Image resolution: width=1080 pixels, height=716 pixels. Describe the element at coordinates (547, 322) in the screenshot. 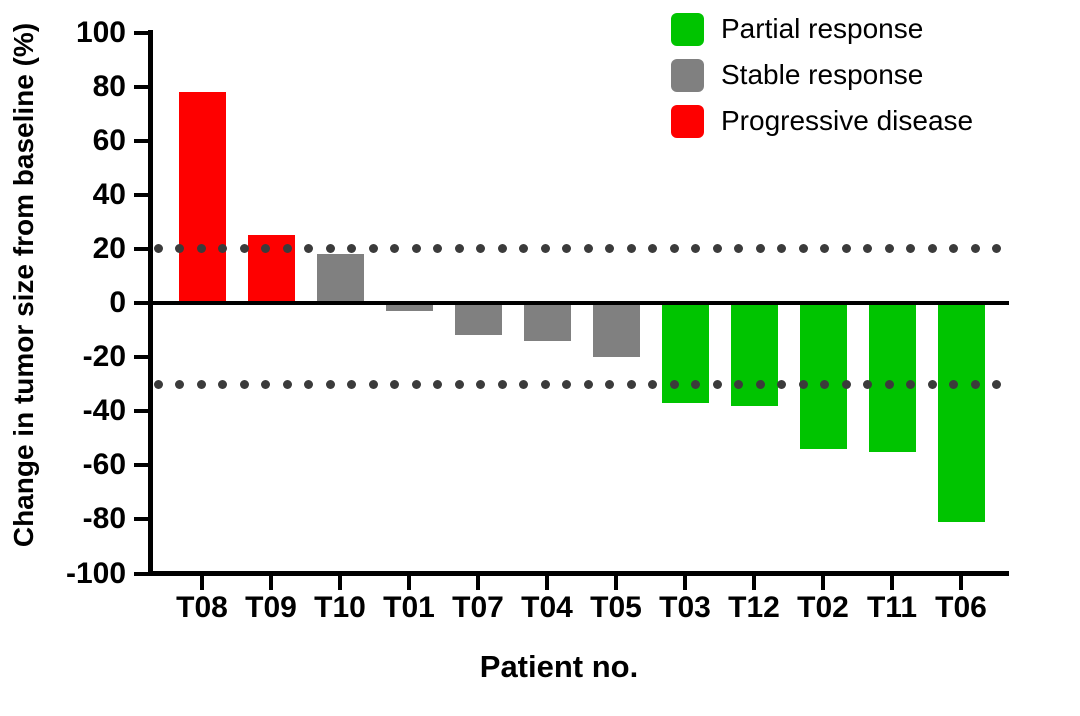

I see `bar-T04` at that location.